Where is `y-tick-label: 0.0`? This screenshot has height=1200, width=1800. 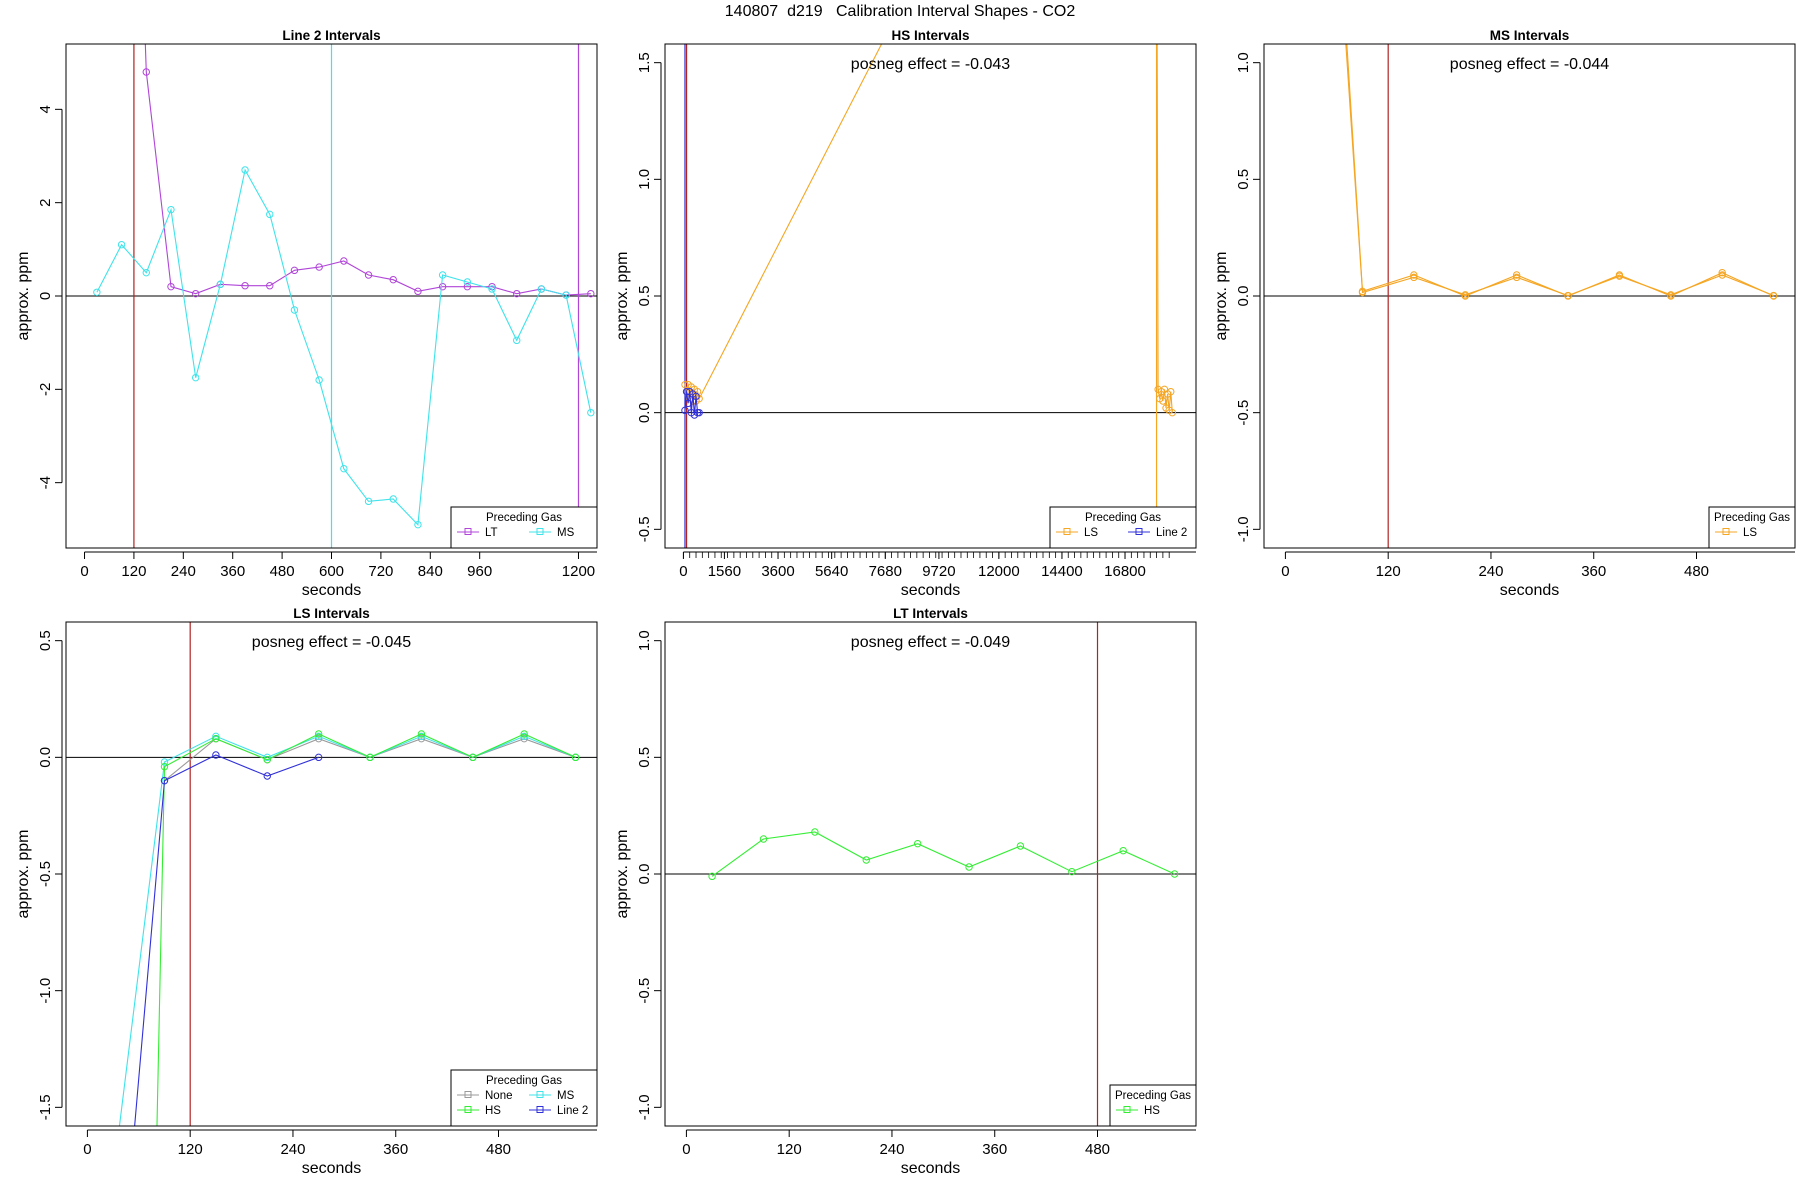
y-tick-label: 0.0 is located at coordinates (1243, 296).